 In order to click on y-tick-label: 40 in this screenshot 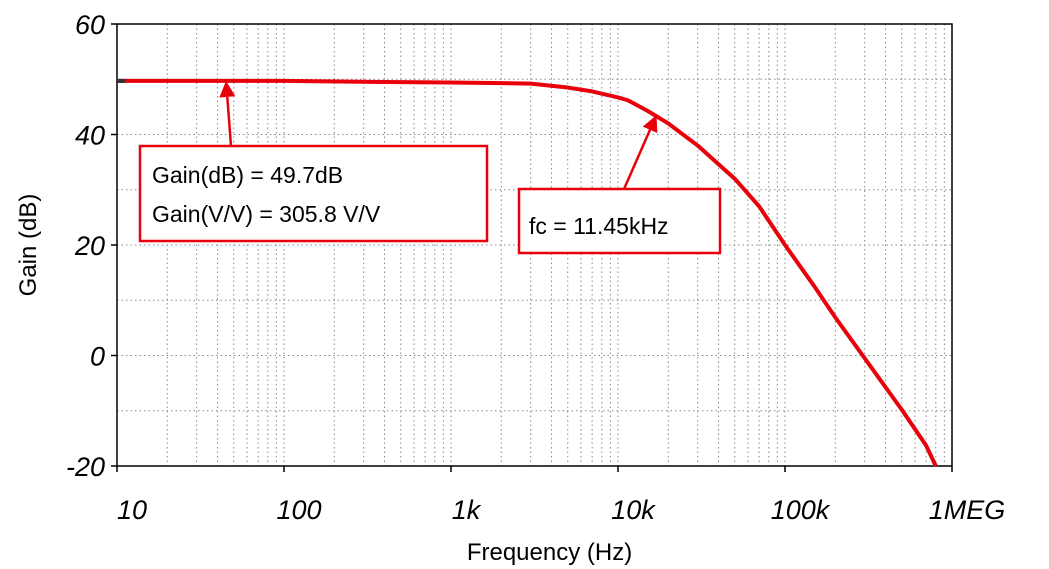, I will do `click(90, 136)`.